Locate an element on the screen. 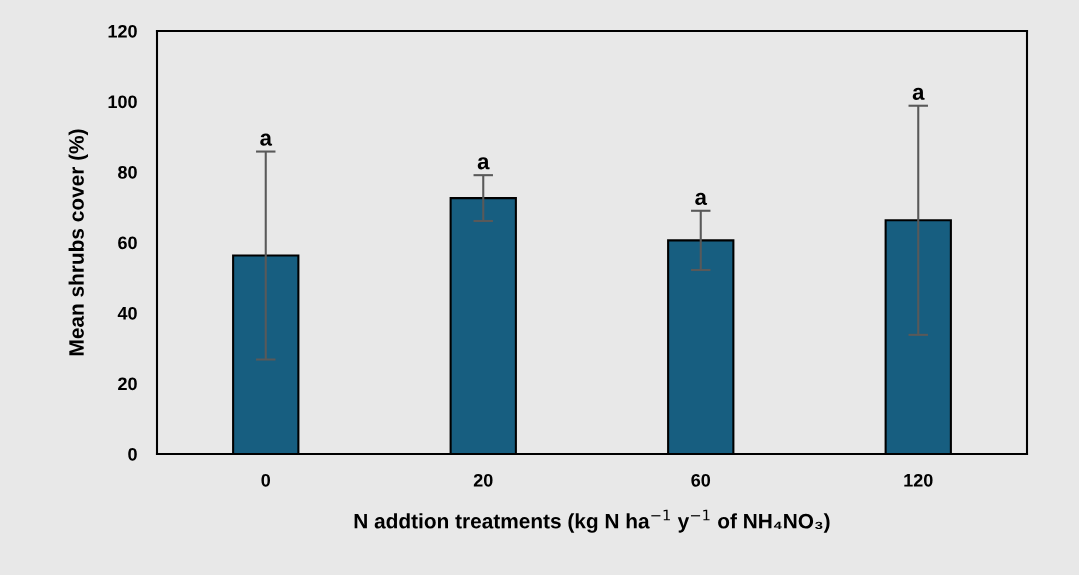 The height and width of the screenshot is (575, 1079). y-tick-label: 120 is located at coordinates (122, 31).